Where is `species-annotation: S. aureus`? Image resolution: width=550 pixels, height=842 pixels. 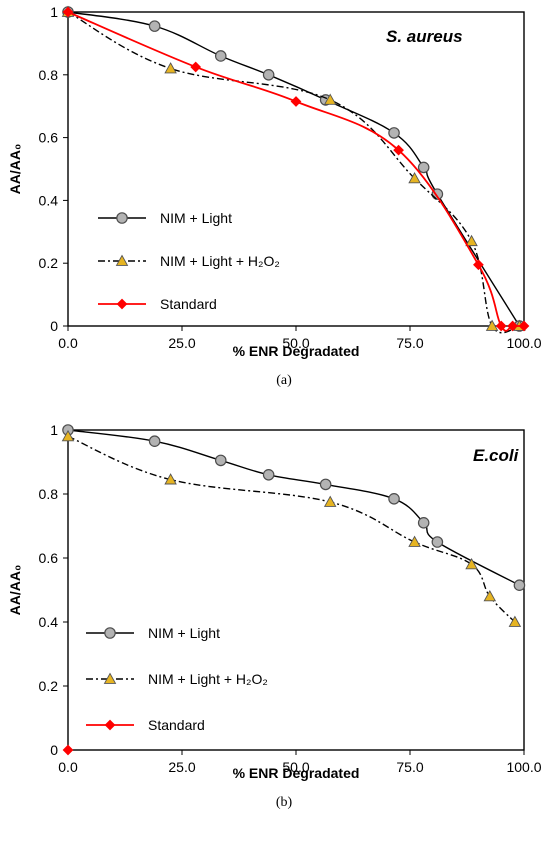
species-annotation: S. aureus is located at coordinates (424, 36).